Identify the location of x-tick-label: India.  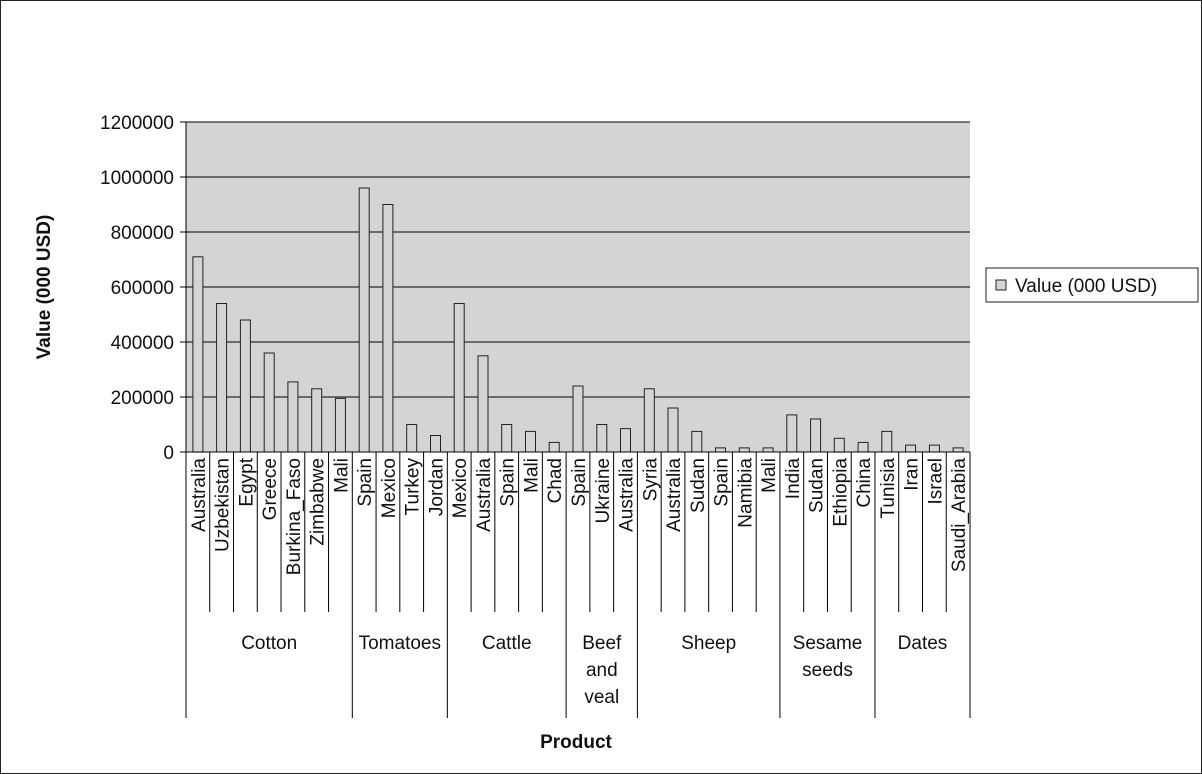
(793, 479).